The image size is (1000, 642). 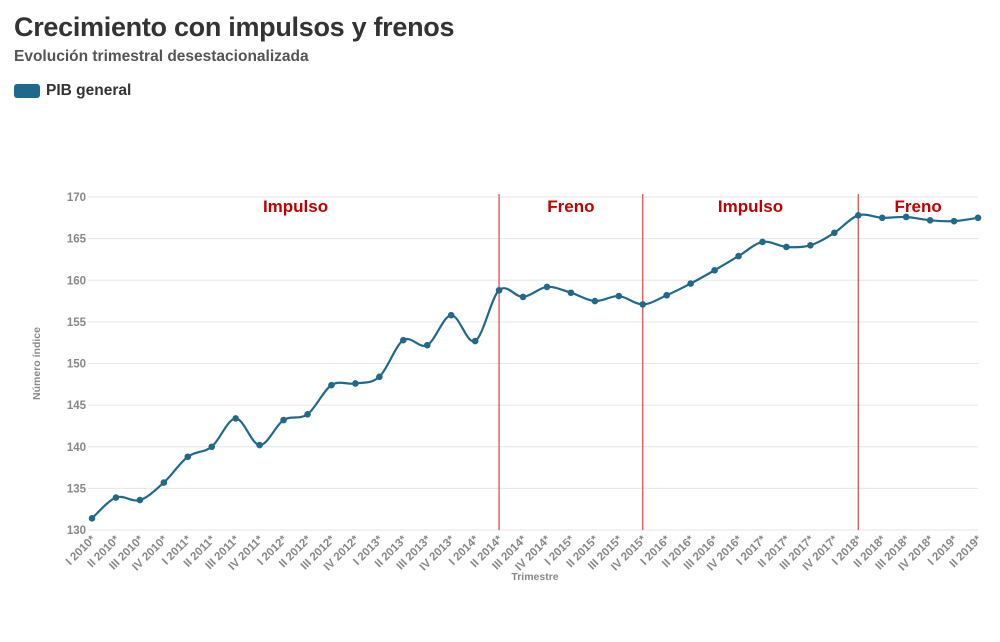 What do you see at coordinates (77, 323) in the screenshot?
I see `y-tick-155: 155` at bounding box center [77, 323].